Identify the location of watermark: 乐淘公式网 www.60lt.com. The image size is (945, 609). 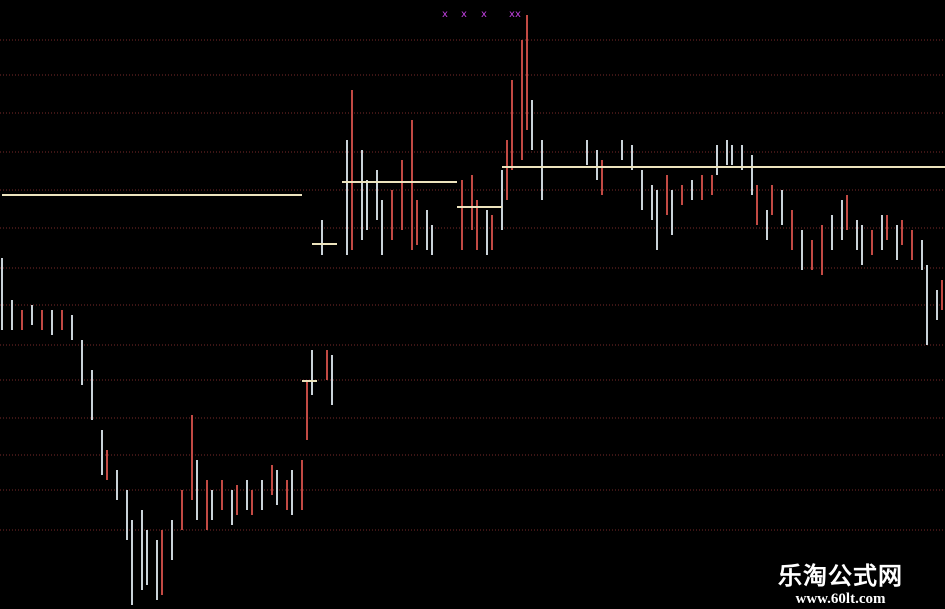
(840, 582).